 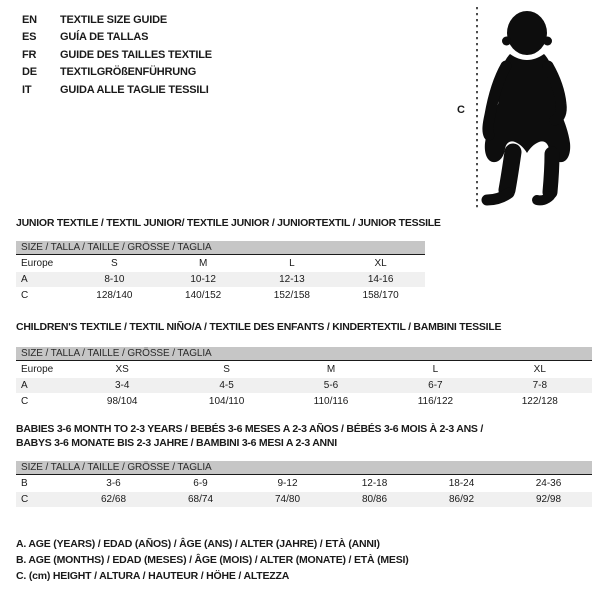 I want to click on table-row: C 128/140 140/152 152/158 158/170, so click(x=220, y=295).